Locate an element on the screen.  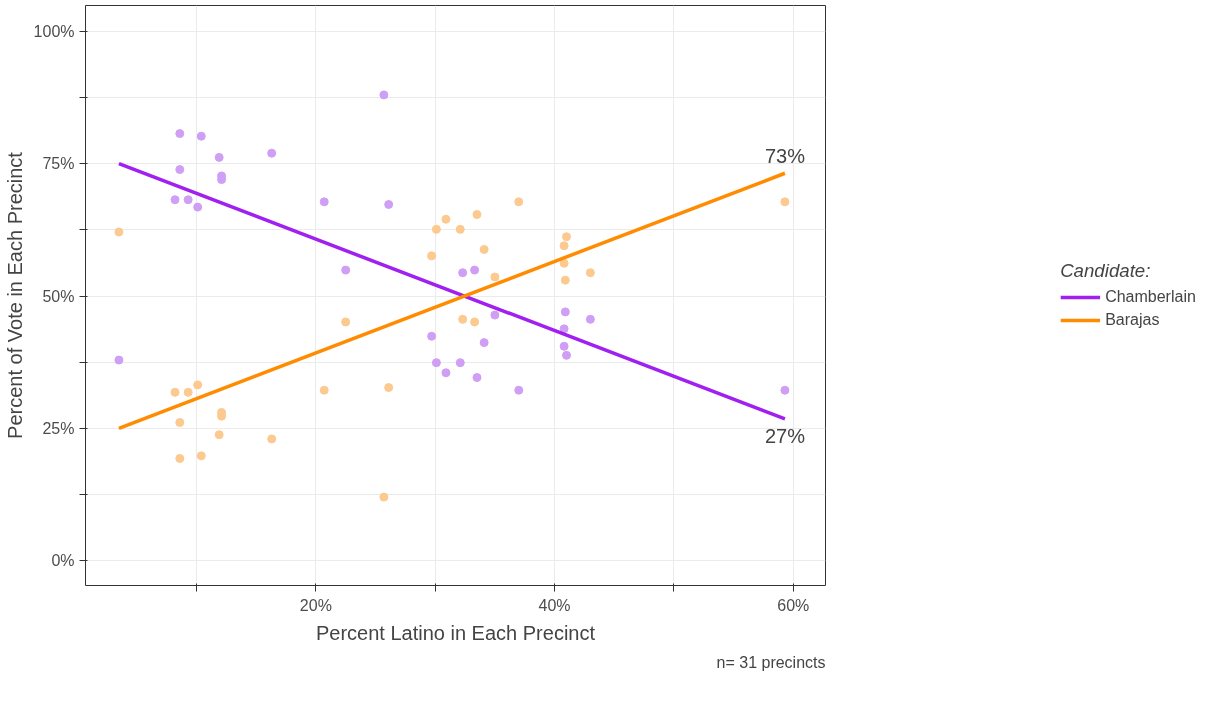
x-tick-label: 40% is located at coordinates (554, 605).